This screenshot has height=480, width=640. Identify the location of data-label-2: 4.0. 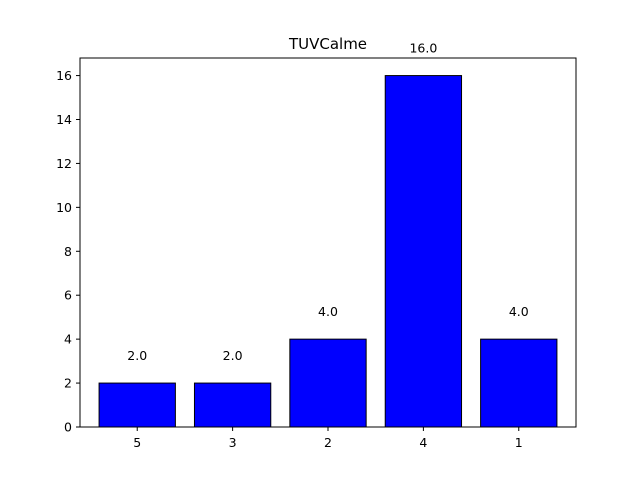
(328, 311).